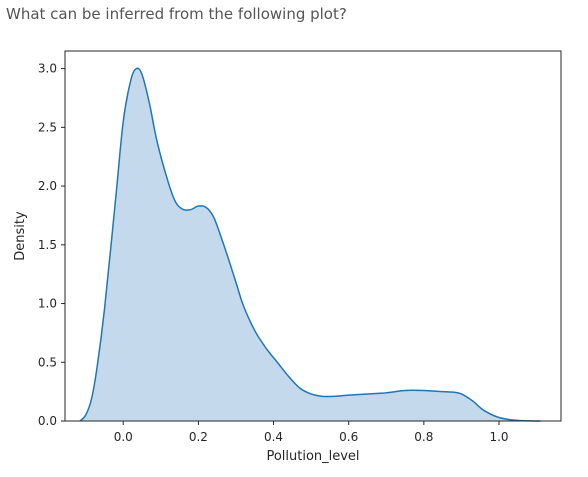 This screenshot has width=588, height=477. What do you see at coordinates (47, 186) in the screenshot?
I see `y-tick-label: 2.0` at bounding box center [47, 186].